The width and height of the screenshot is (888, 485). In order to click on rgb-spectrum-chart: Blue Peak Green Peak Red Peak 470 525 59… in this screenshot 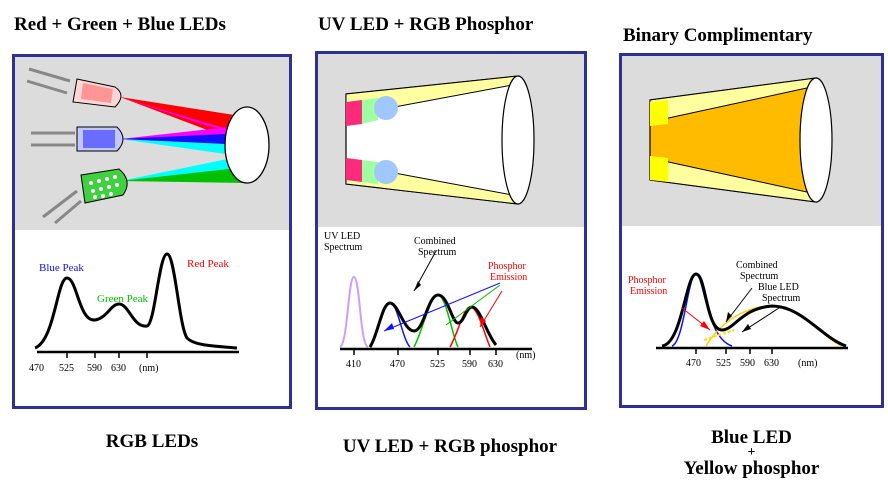, I will do `click(134, 313)`.